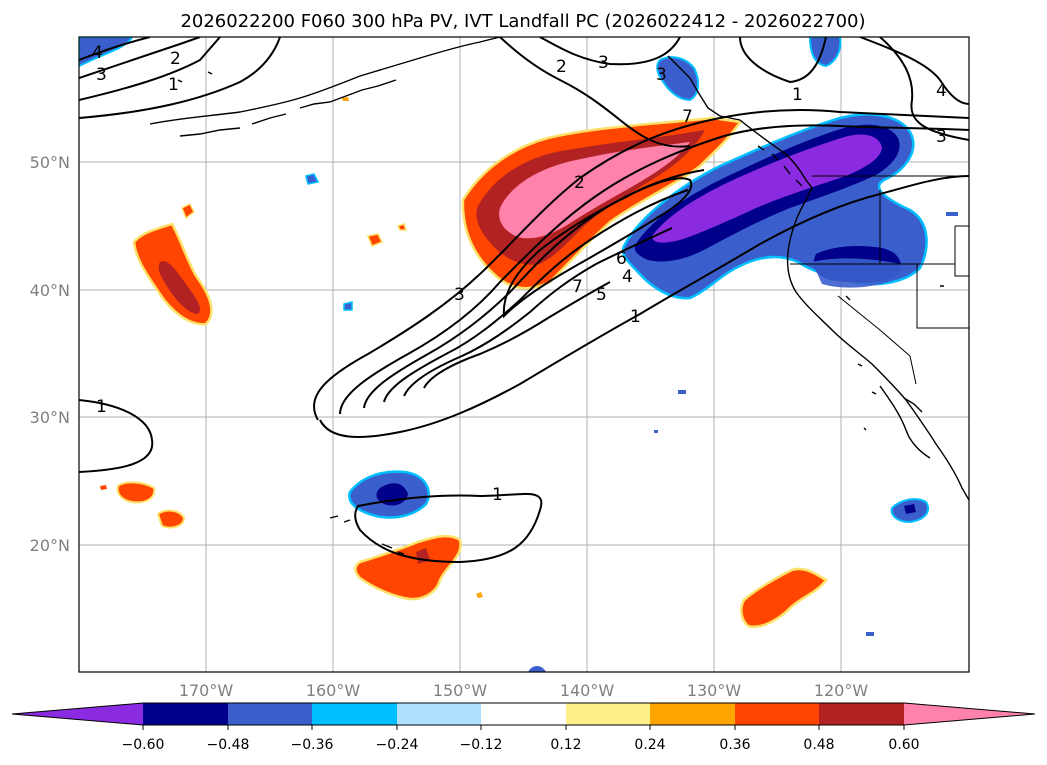  I want to click on political-boundaries, so click(879, 280).